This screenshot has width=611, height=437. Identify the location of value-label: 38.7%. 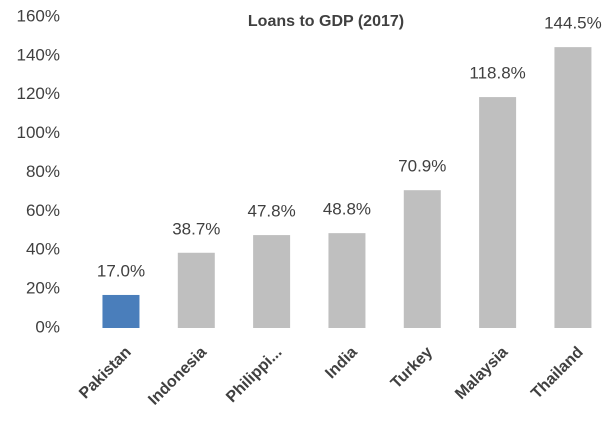
(196, 228).